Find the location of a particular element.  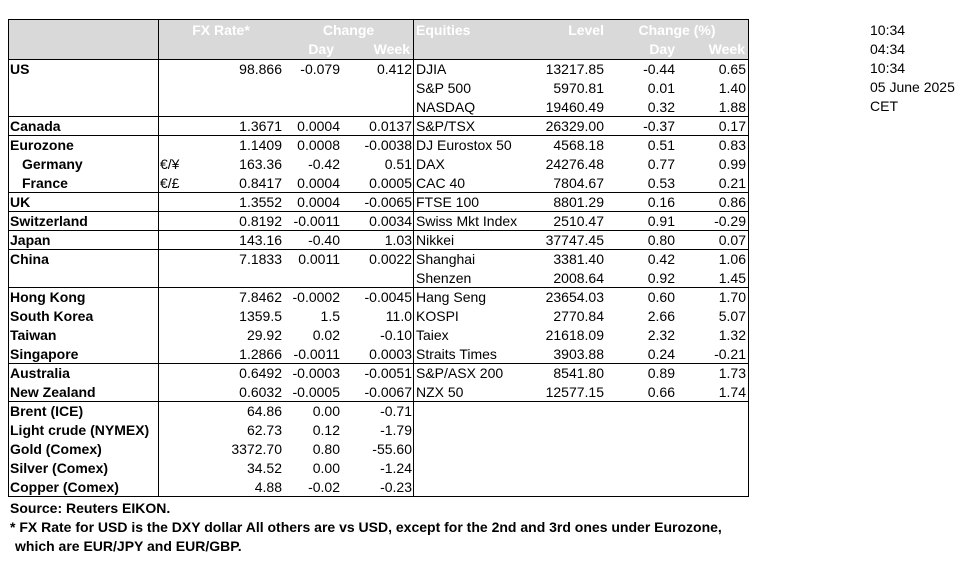

fx-rate: 7.1833 is located at coordinates (260, 259).